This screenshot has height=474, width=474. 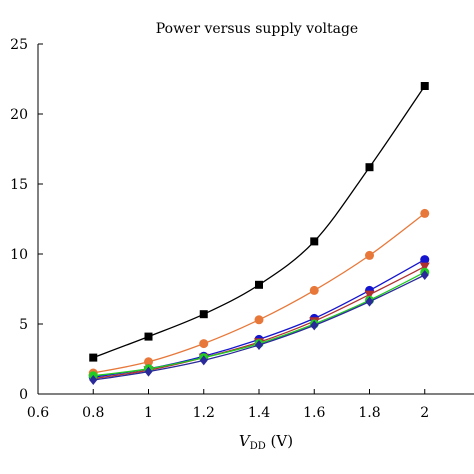 I want to click on x-axis-label-unit: (V), so click(x=279, y=441).